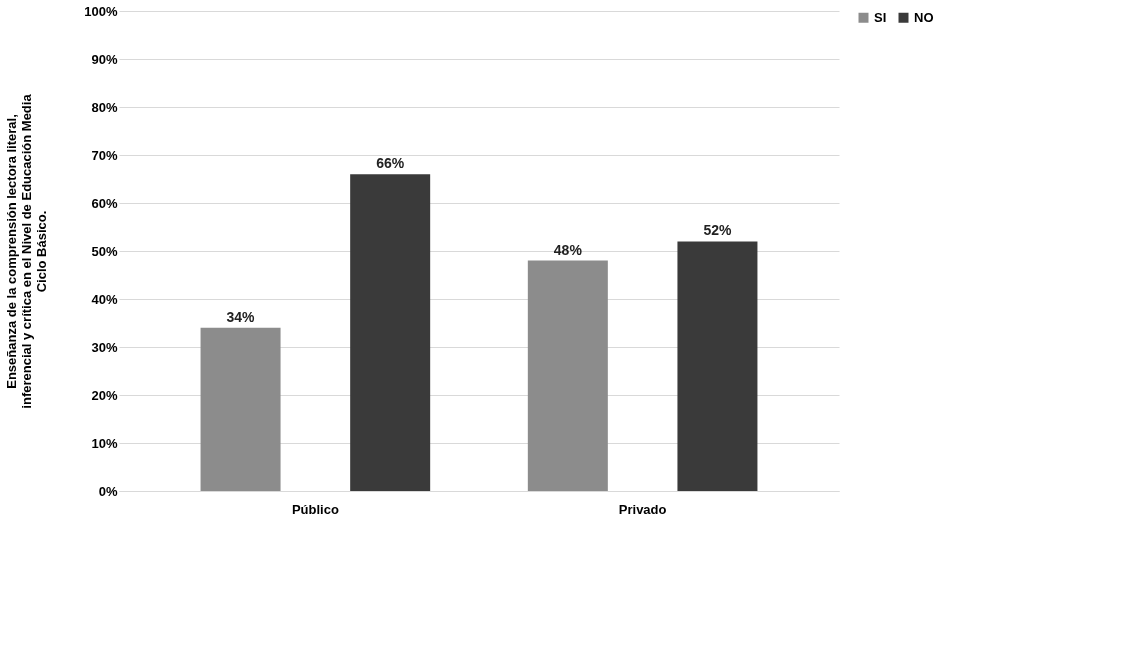  I want to click on y-tick-label: 90%, so click(104, 59).